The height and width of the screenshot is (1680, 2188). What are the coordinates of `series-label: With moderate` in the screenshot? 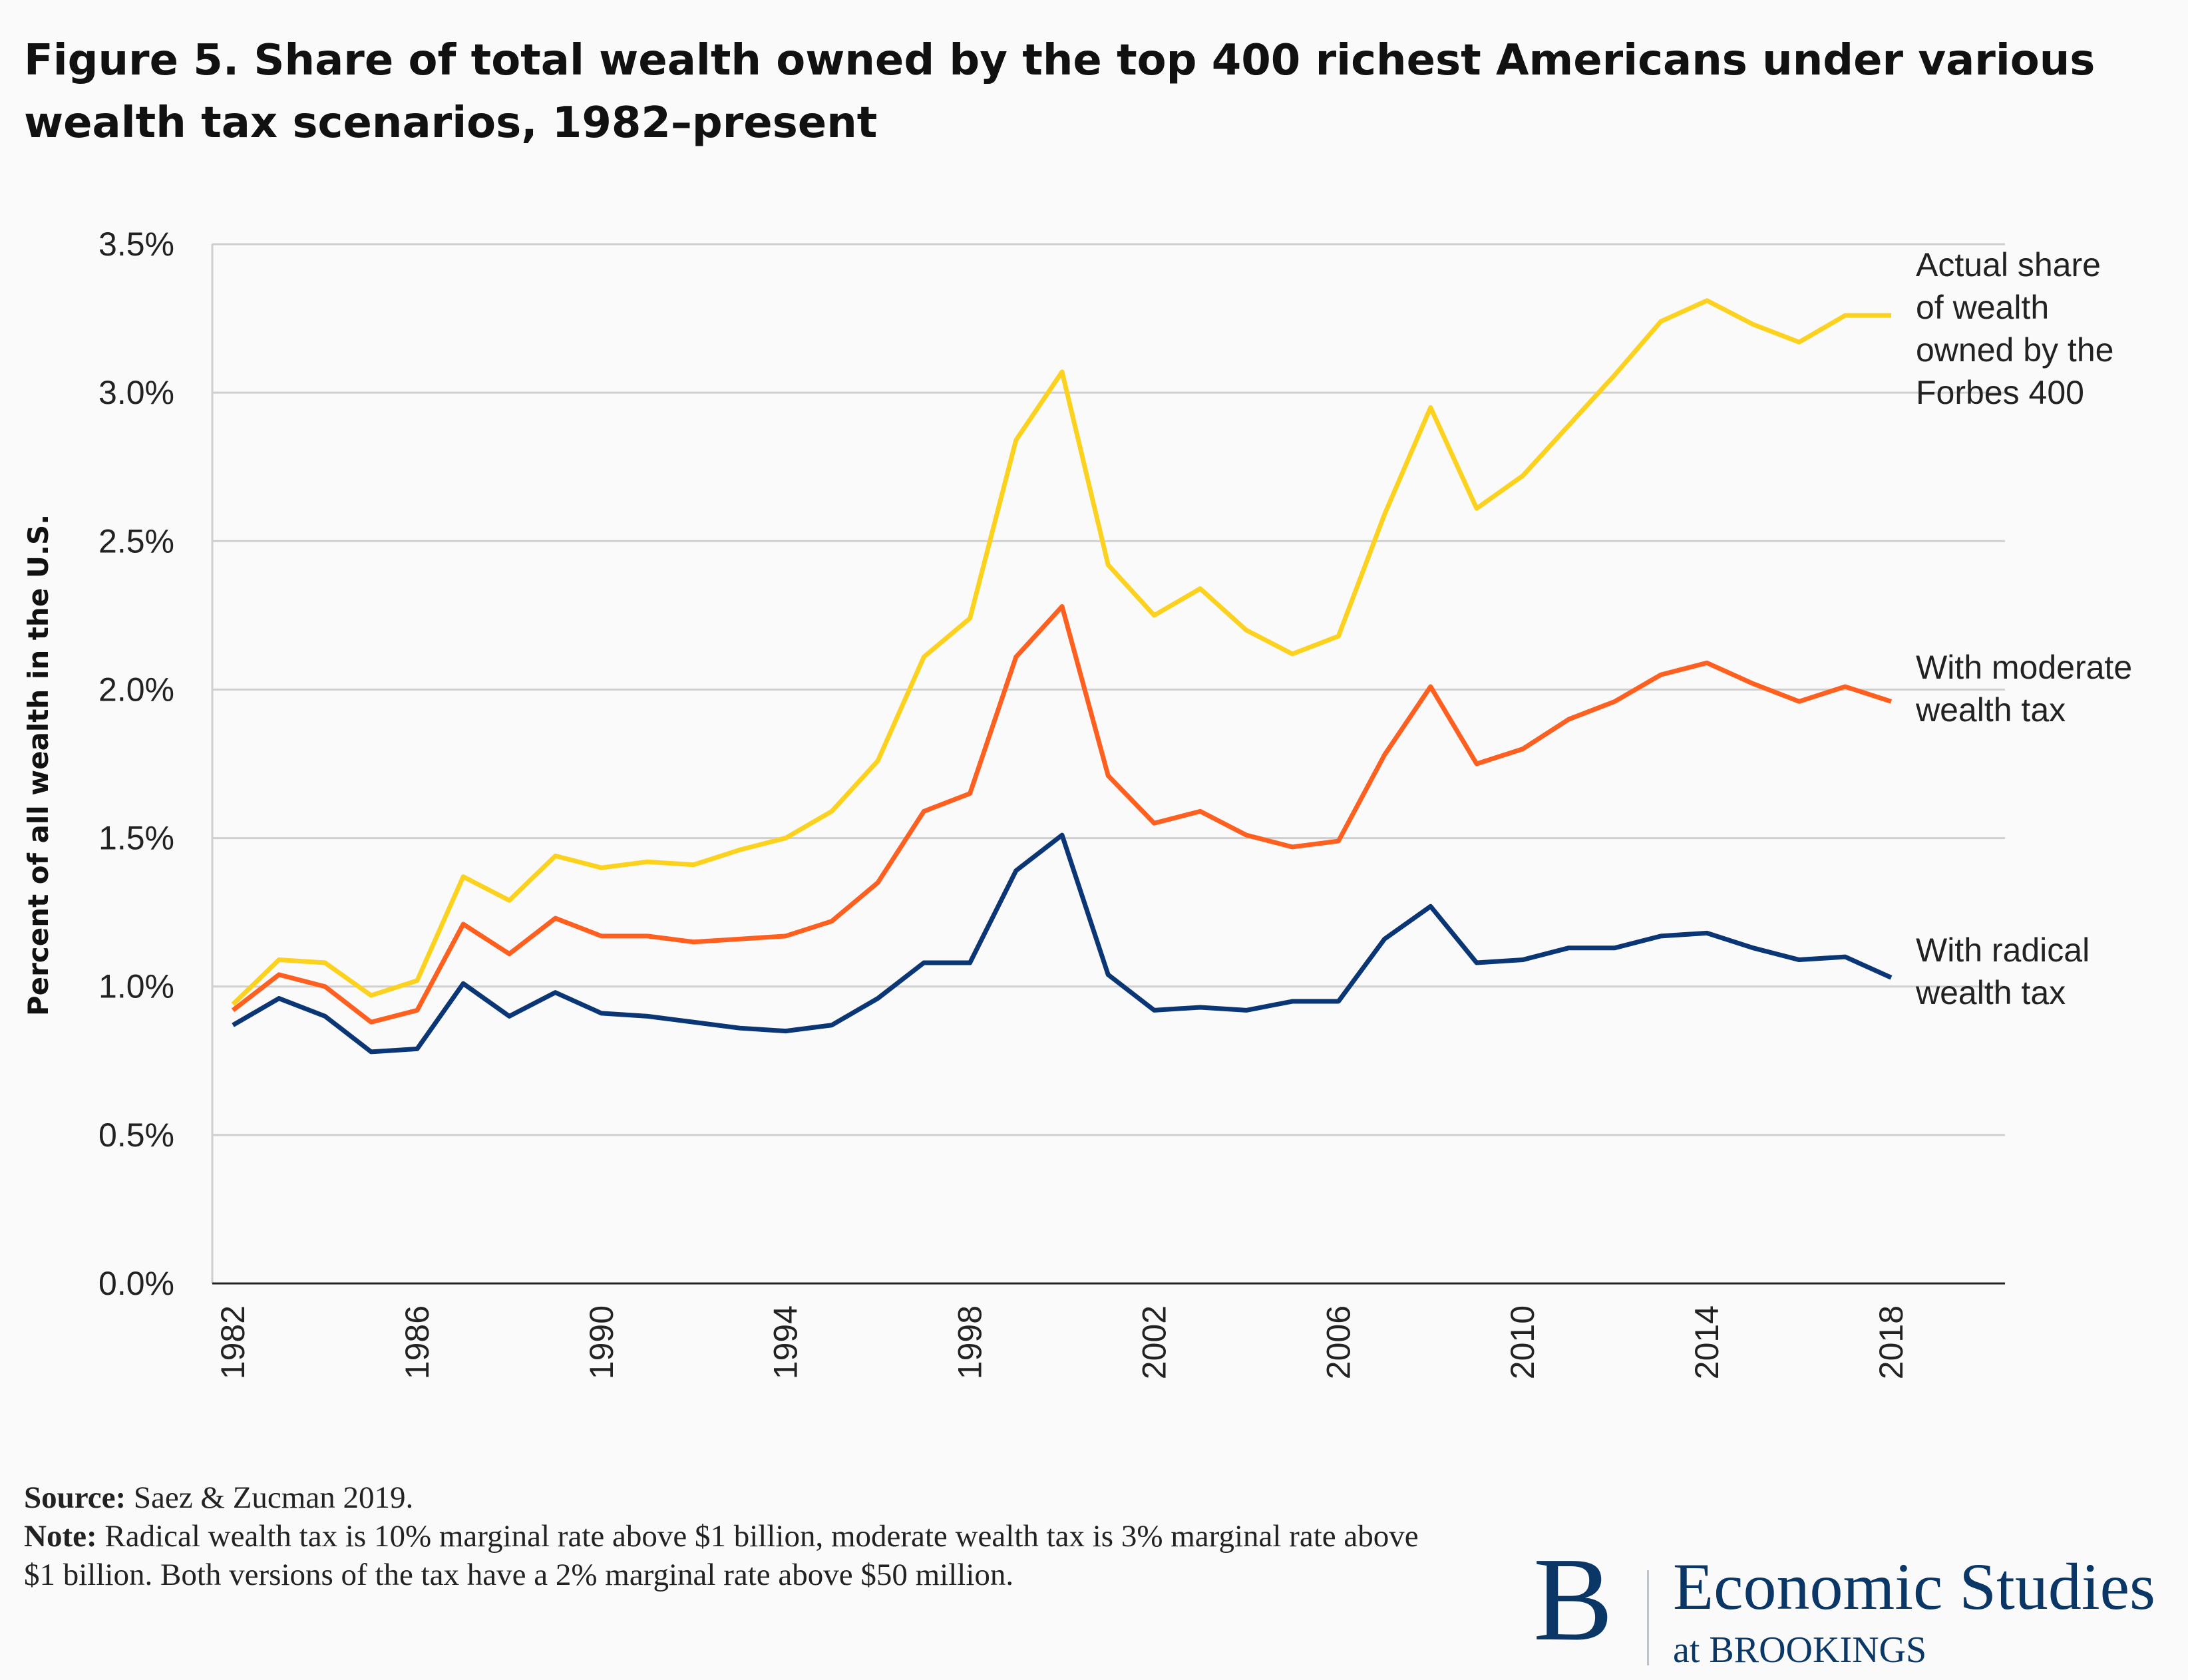 It's located at (2024, 667).